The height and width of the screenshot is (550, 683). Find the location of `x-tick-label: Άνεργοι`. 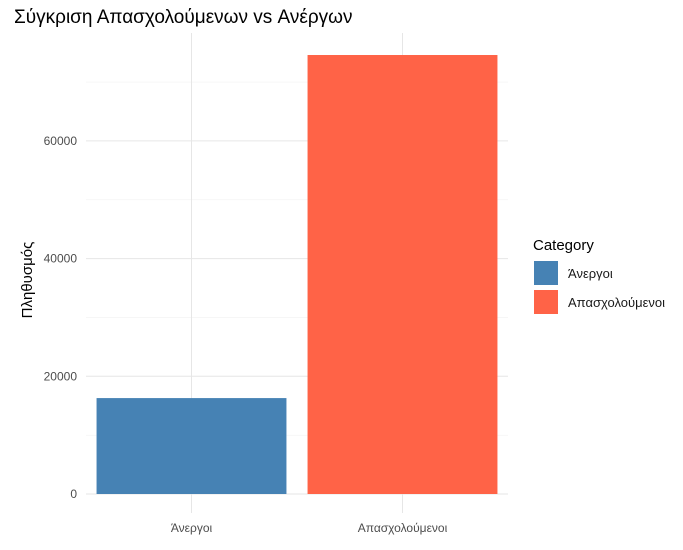

x-tick-label: Άνεργοι is located at coordinates (192, 528).